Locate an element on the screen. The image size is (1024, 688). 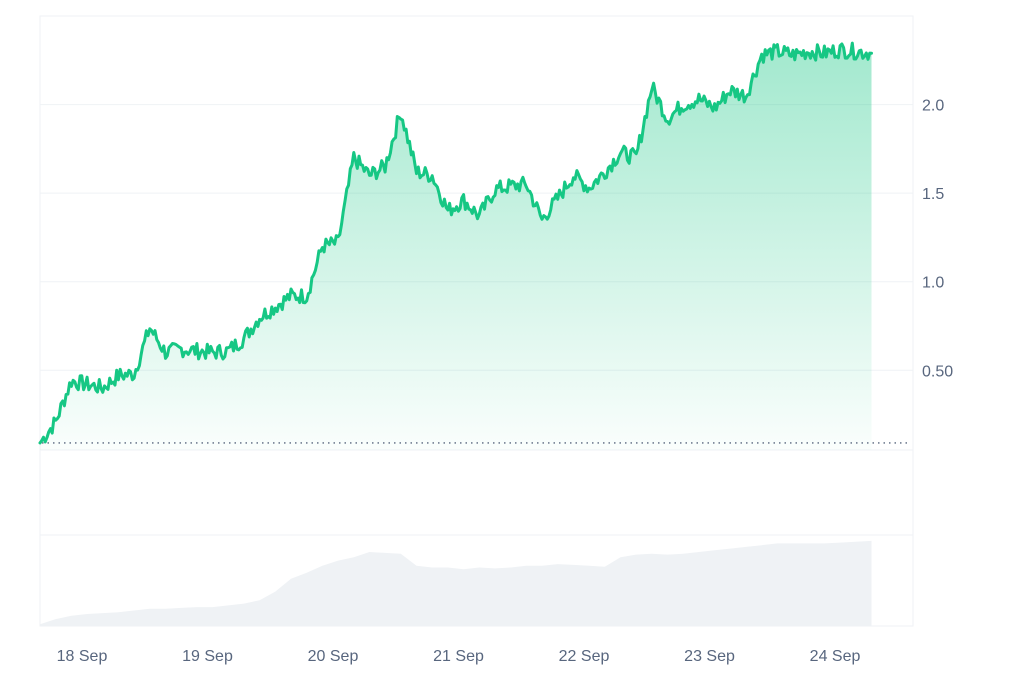
y-axis: 0.50 1.0 1.5 2.0 is located at coordinates (937, 239).